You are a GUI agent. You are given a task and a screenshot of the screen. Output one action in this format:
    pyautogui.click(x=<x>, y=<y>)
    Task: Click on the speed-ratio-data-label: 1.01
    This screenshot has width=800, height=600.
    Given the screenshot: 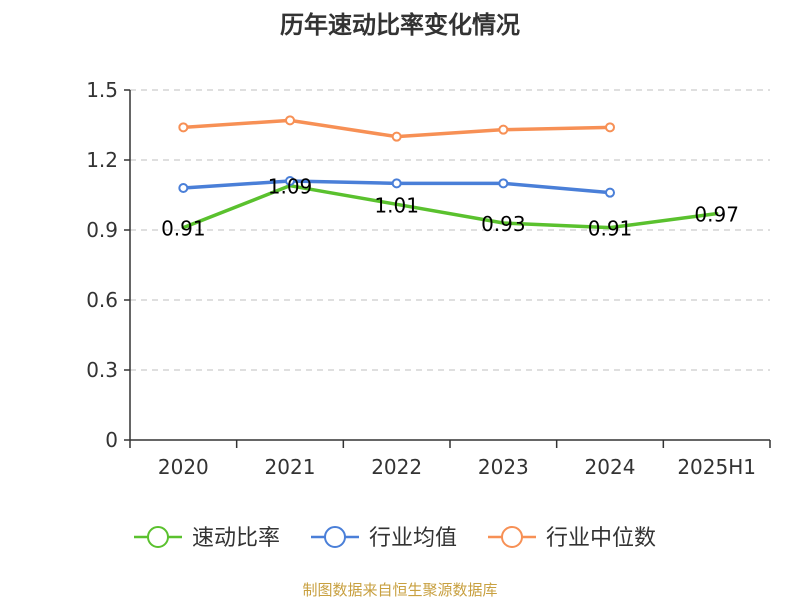 What is the action you would take?
    pyautogui.click(x=396, y=205)
    